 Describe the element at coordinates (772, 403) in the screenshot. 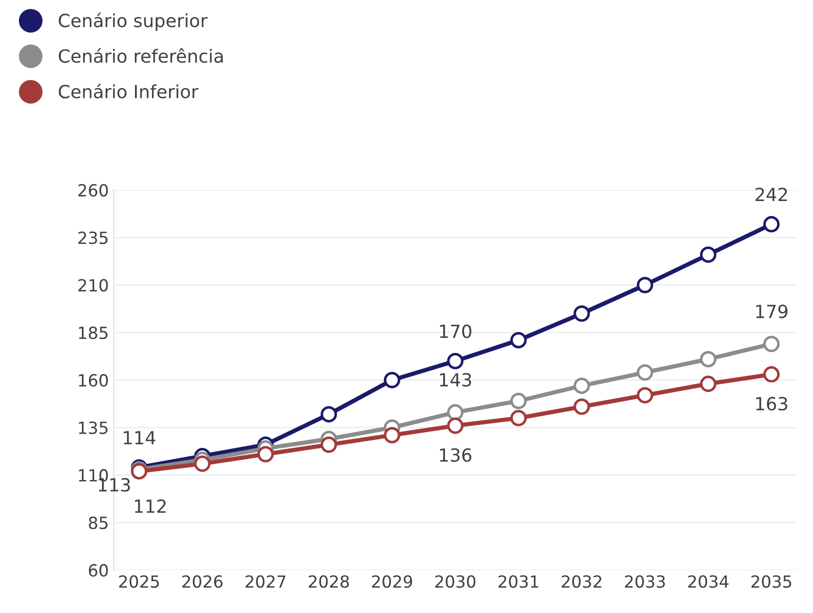

I see `data-label: 163` at that location.